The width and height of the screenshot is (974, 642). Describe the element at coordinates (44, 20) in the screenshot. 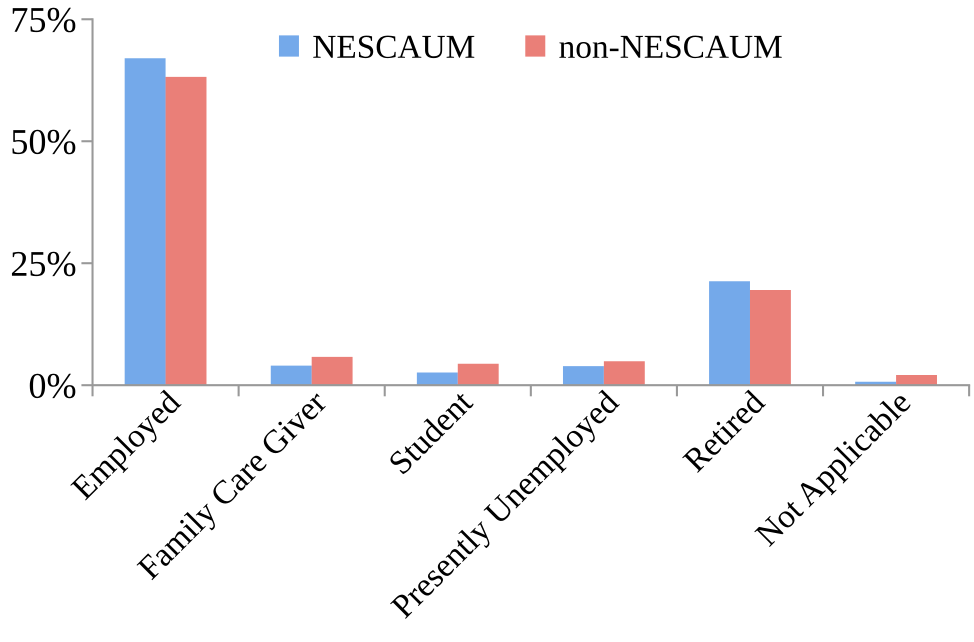

I see `y-tick-label: 75%` at that location.